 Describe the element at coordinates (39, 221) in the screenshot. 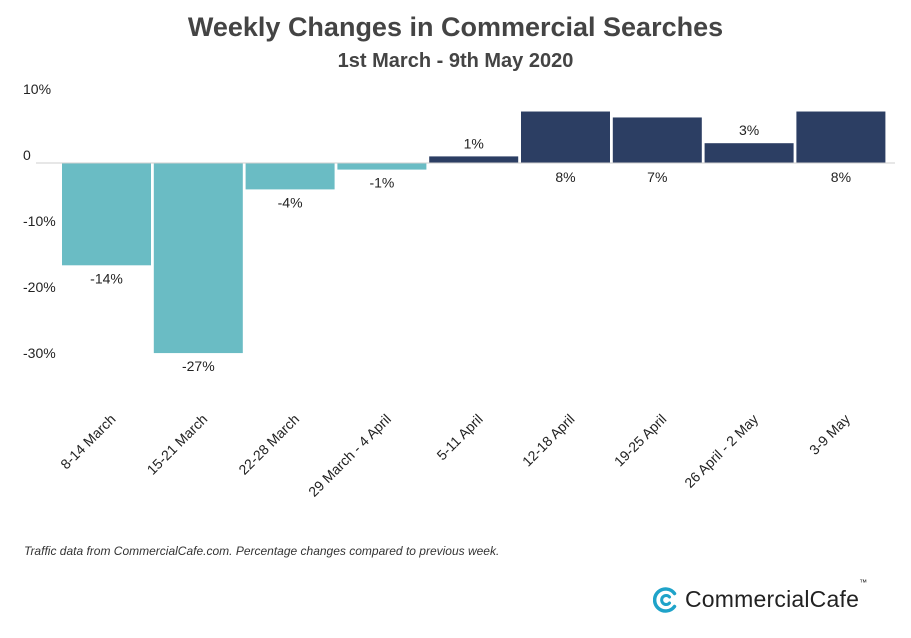

I see `y-tick-label: -10%` at that location.